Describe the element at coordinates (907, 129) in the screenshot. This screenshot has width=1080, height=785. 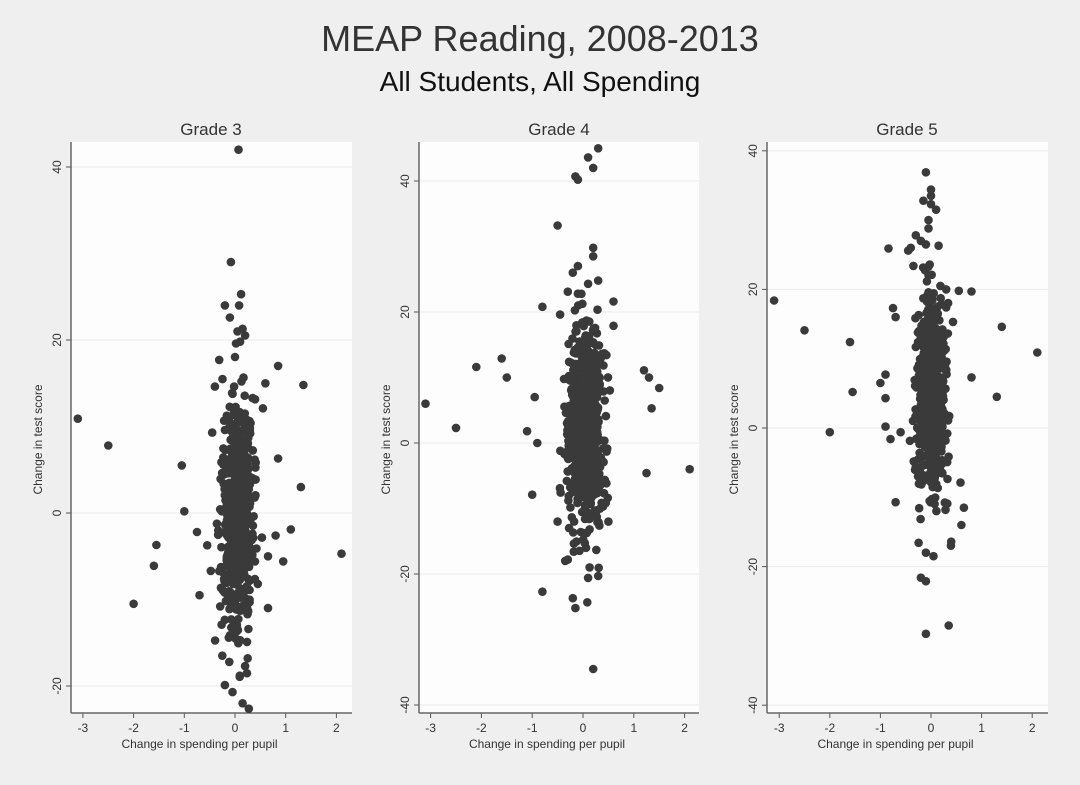
I see `panel-title-grade-5: Grade 5` at that location.